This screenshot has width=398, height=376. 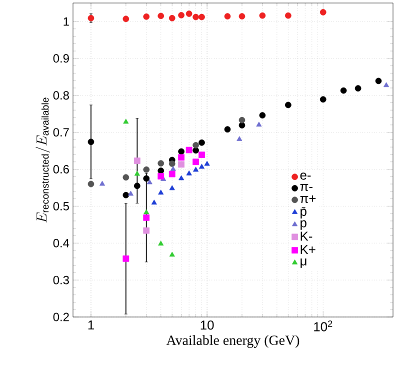 What do you see at coordinates (303, 212) in the screenshot?
I see `legend-label: p̄` at bounding box center [303, 212].